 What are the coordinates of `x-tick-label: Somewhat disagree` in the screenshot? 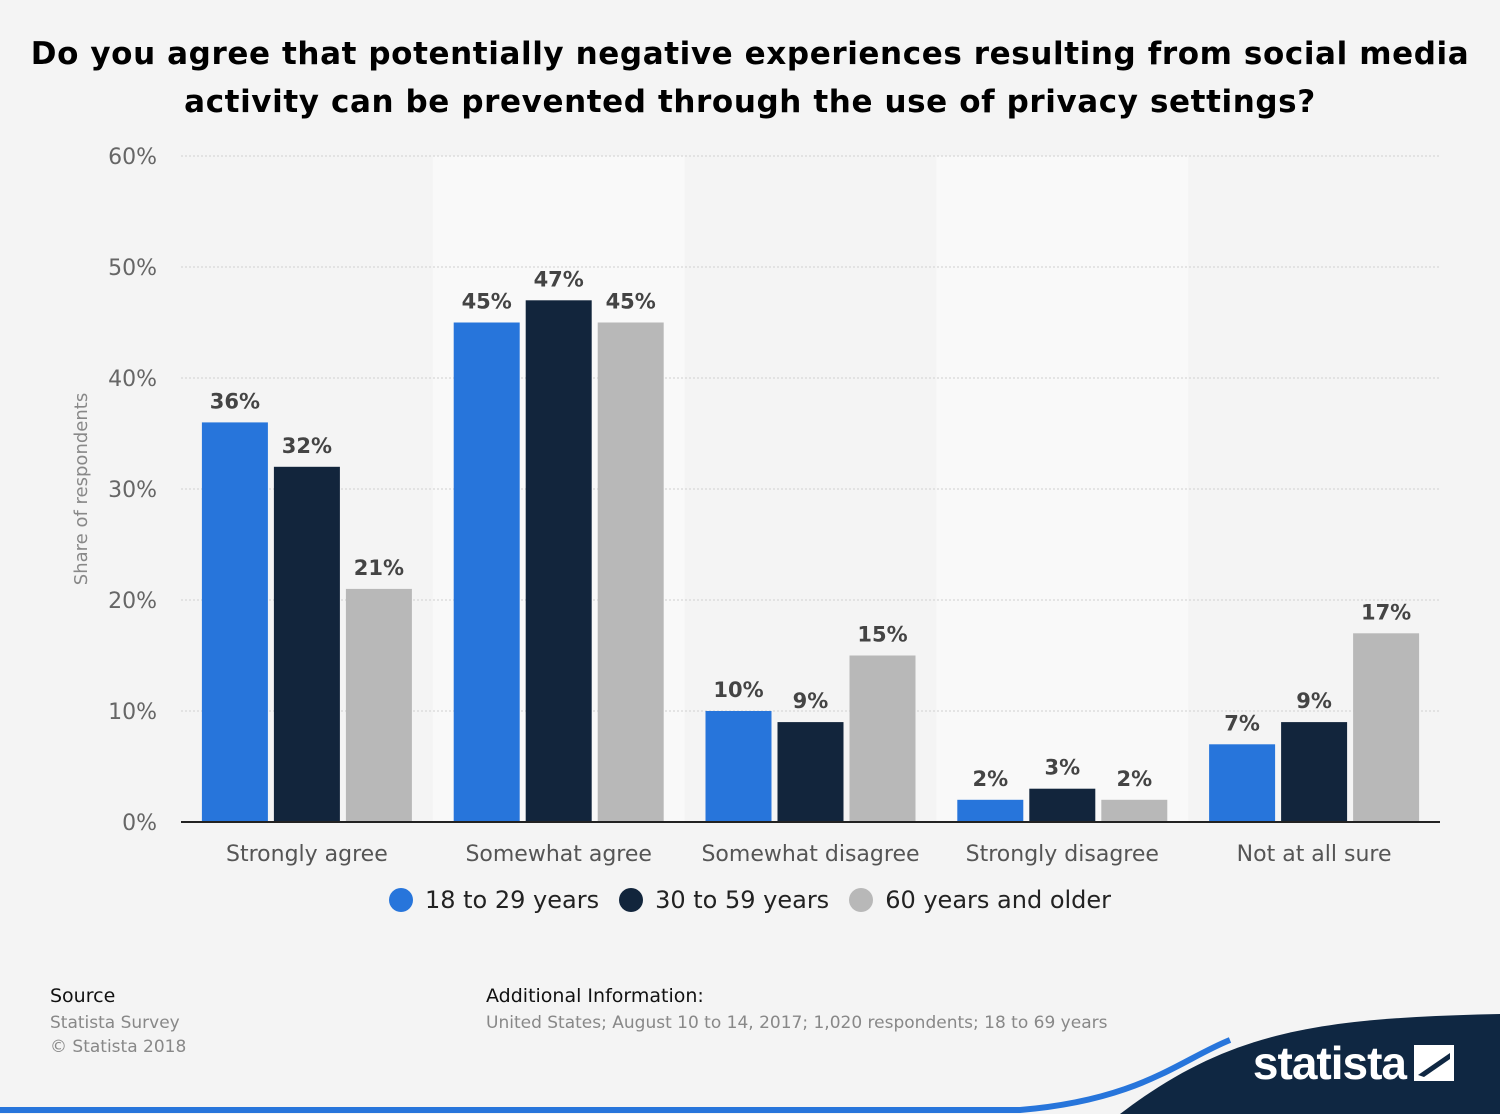 It's located at (810, 854).